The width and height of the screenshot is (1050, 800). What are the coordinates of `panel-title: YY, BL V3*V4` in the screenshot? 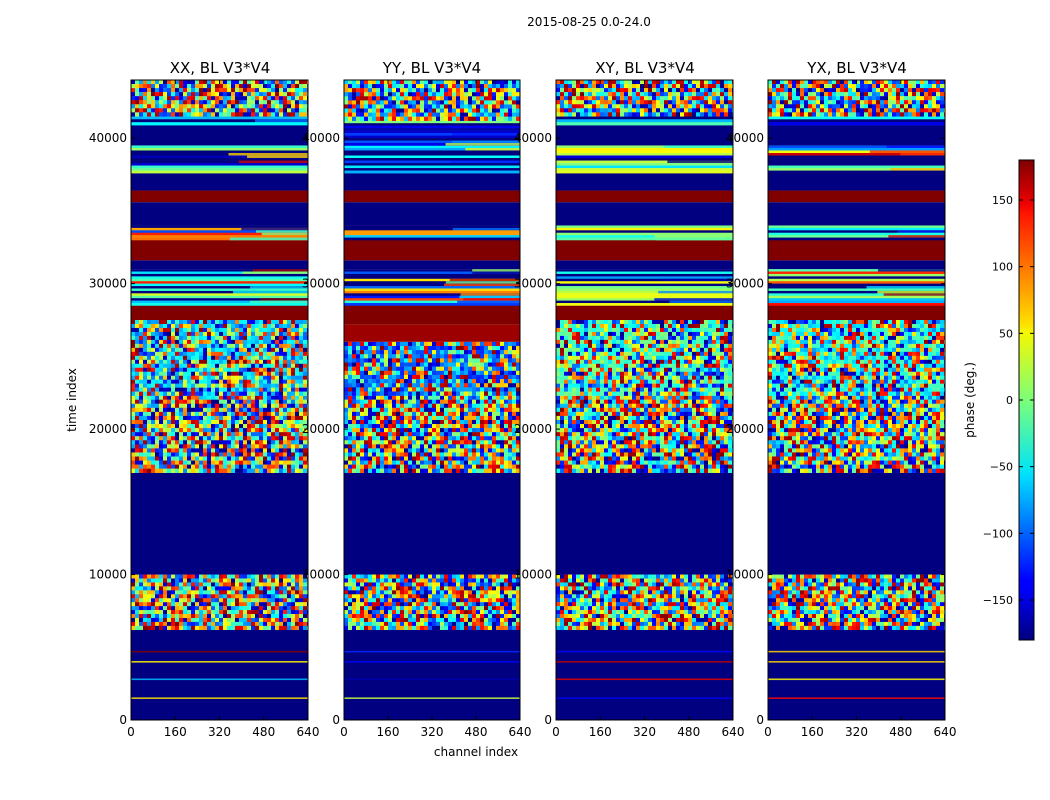 It's located at (431, 68).